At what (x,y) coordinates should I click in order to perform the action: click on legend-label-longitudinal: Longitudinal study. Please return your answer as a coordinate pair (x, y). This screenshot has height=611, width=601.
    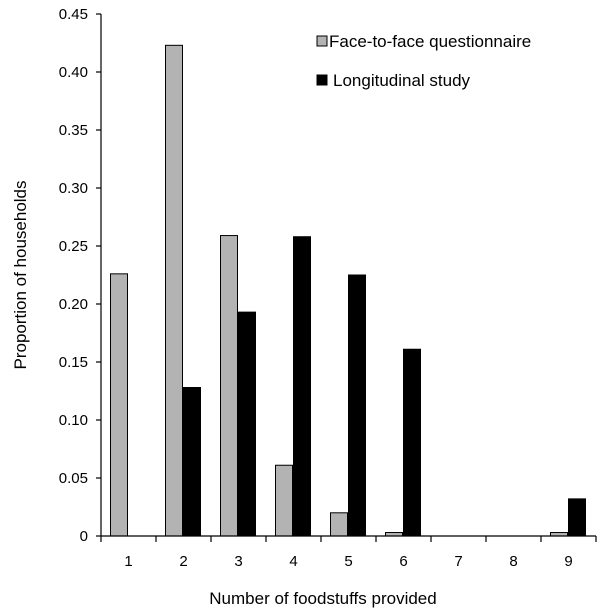
    Looking at the image, I should click on (402, 80).